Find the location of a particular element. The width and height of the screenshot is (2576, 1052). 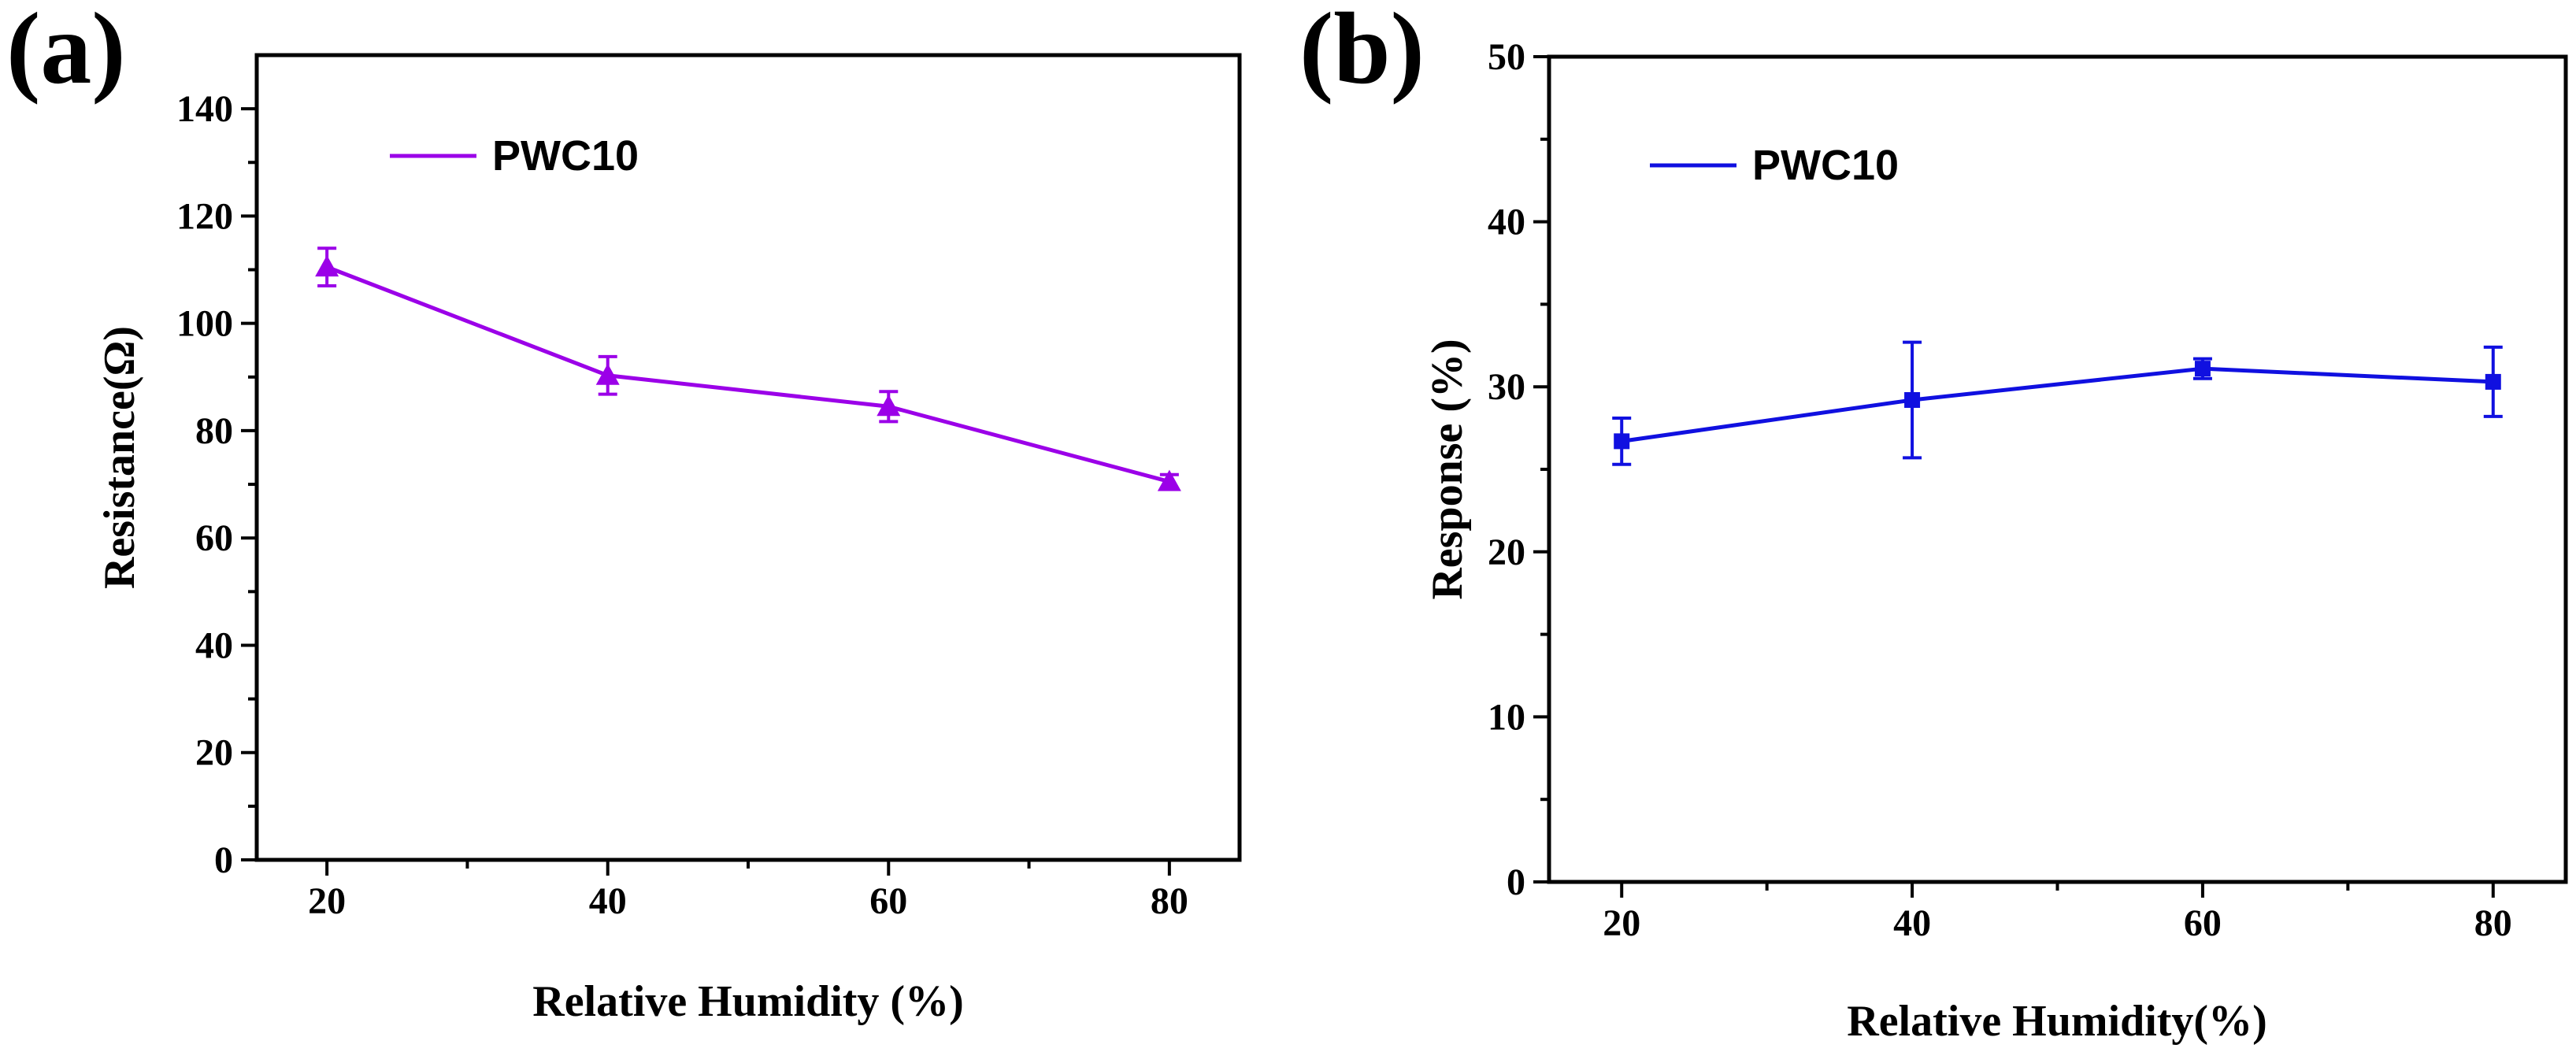

panel-label-b: (b) is located at coordinates (1362, 53).